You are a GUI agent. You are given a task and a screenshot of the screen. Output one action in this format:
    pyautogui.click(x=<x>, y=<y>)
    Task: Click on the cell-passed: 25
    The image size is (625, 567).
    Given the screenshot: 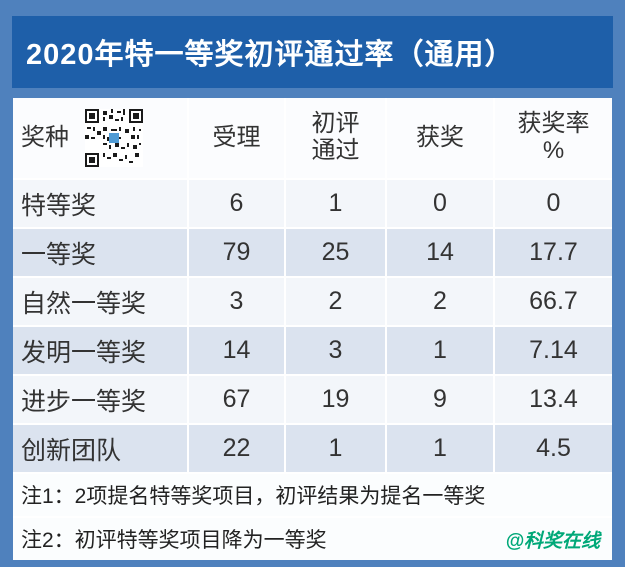 What is the action you would take?
    pyautogui.click(x=335, y=252)
    